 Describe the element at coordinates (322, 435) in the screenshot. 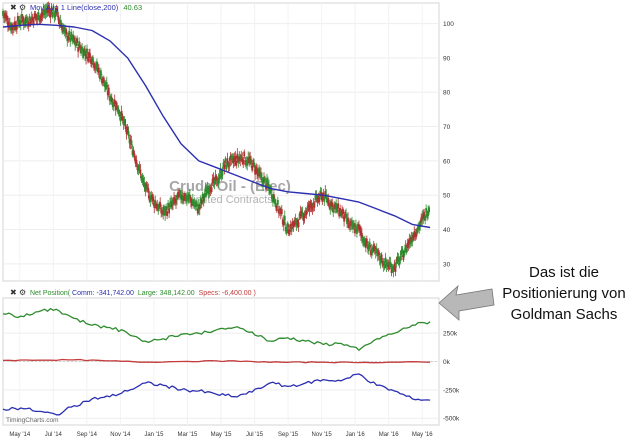

I see `x-tick-label: Nov '15` at that location.